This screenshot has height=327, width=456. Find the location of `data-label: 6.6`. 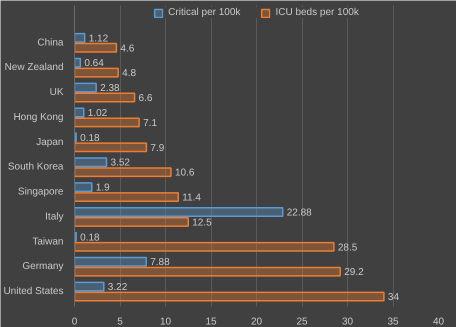

data-label: 6.6 is located at coordinates (145, 98).